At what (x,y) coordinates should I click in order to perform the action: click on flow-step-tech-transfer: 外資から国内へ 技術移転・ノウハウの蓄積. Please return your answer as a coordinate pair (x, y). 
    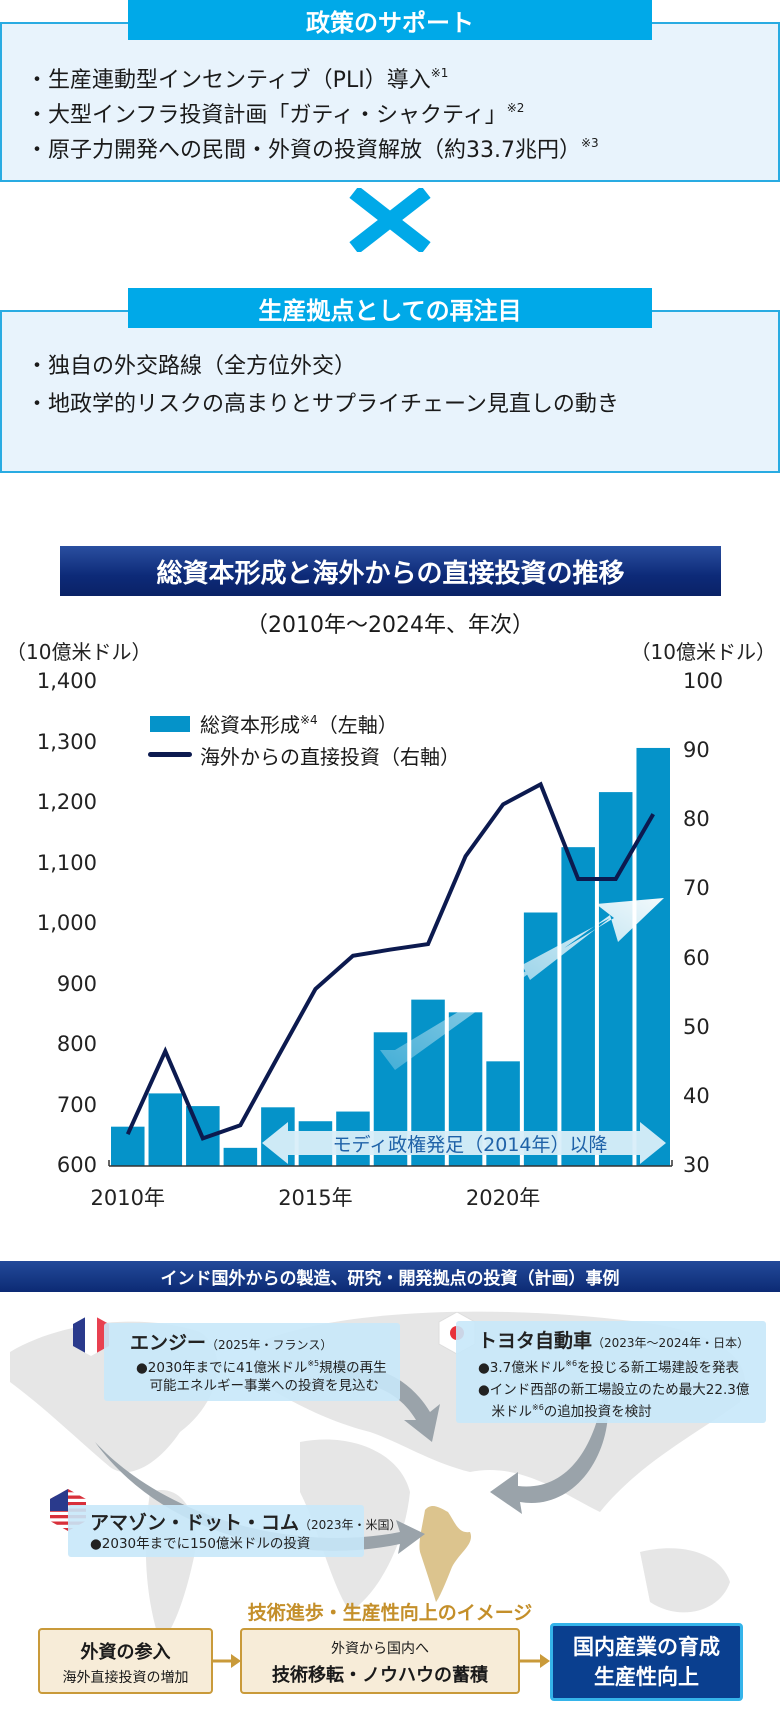
    Looking at the image, I should click on (380, 1661).